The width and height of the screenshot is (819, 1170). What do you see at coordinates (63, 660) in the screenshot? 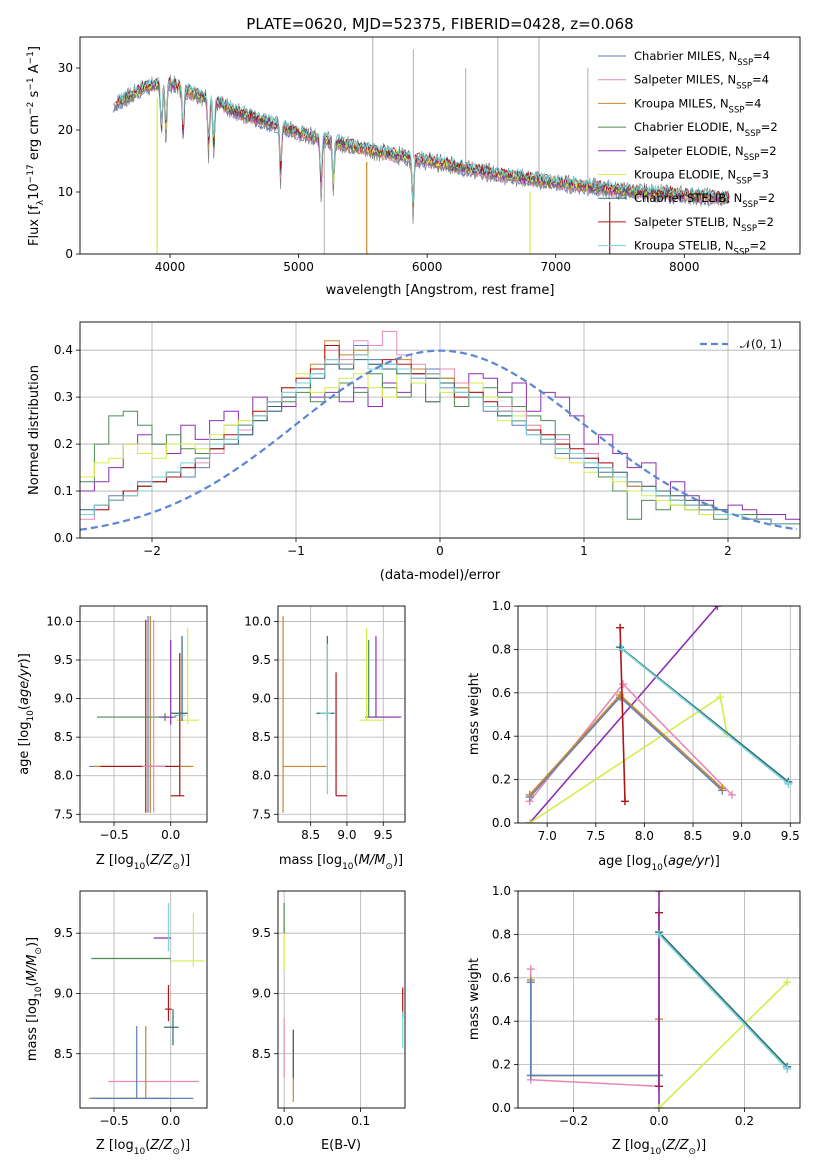
I see `z-age-ytick-label: 9.5` at bounding box center [63, 660].